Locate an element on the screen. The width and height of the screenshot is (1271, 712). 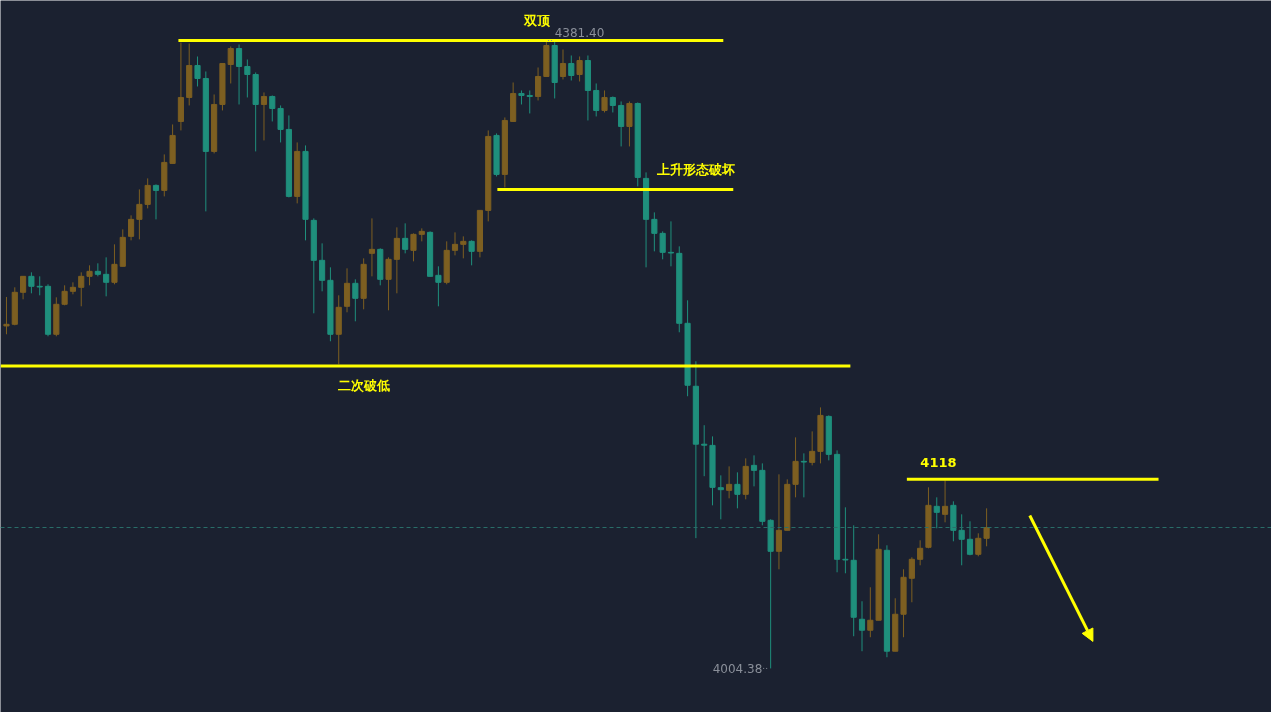
ref-line-label: 4118 is located at coordinates (938, 463).